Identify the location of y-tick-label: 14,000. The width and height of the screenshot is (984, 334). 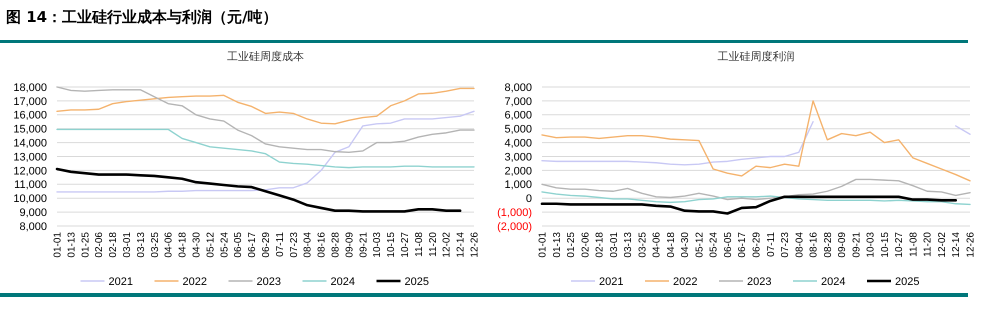
(30, 143).